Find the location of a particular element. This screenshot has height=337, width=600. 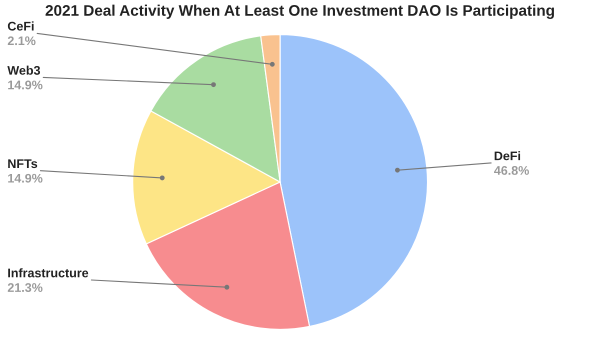

data-label: 2.1% is located at coordinates (22, 41).